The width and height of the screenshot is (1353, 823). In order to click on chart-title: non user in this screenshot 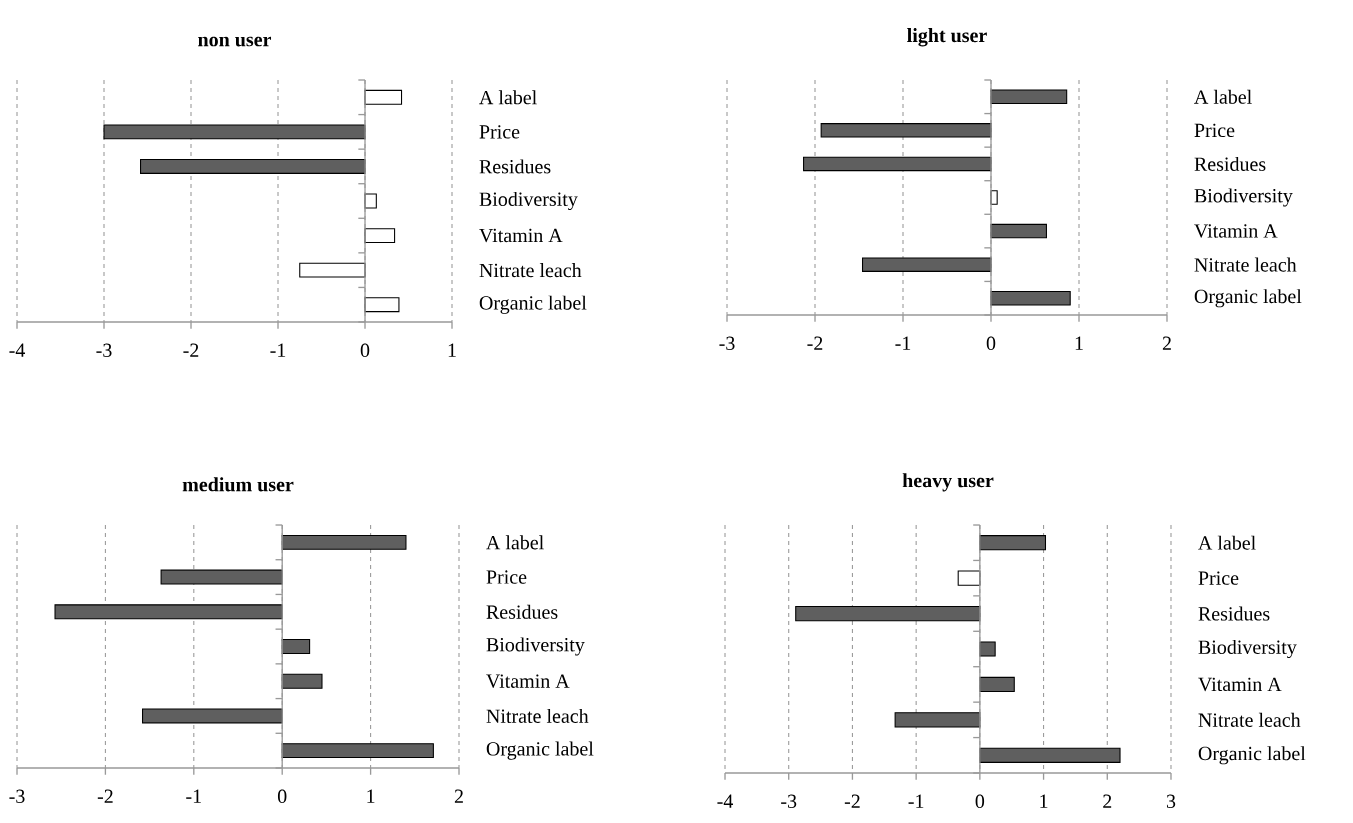, I will do `click(235, 41)`.